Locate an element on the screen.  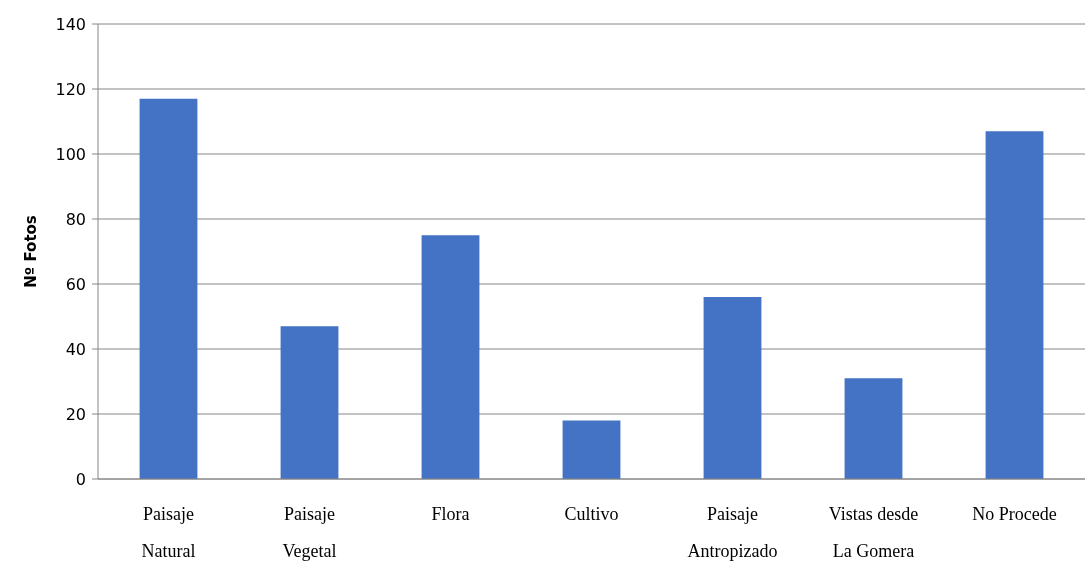
x-tick-label: Paisaje Natural is located at coordinates (168, 532).